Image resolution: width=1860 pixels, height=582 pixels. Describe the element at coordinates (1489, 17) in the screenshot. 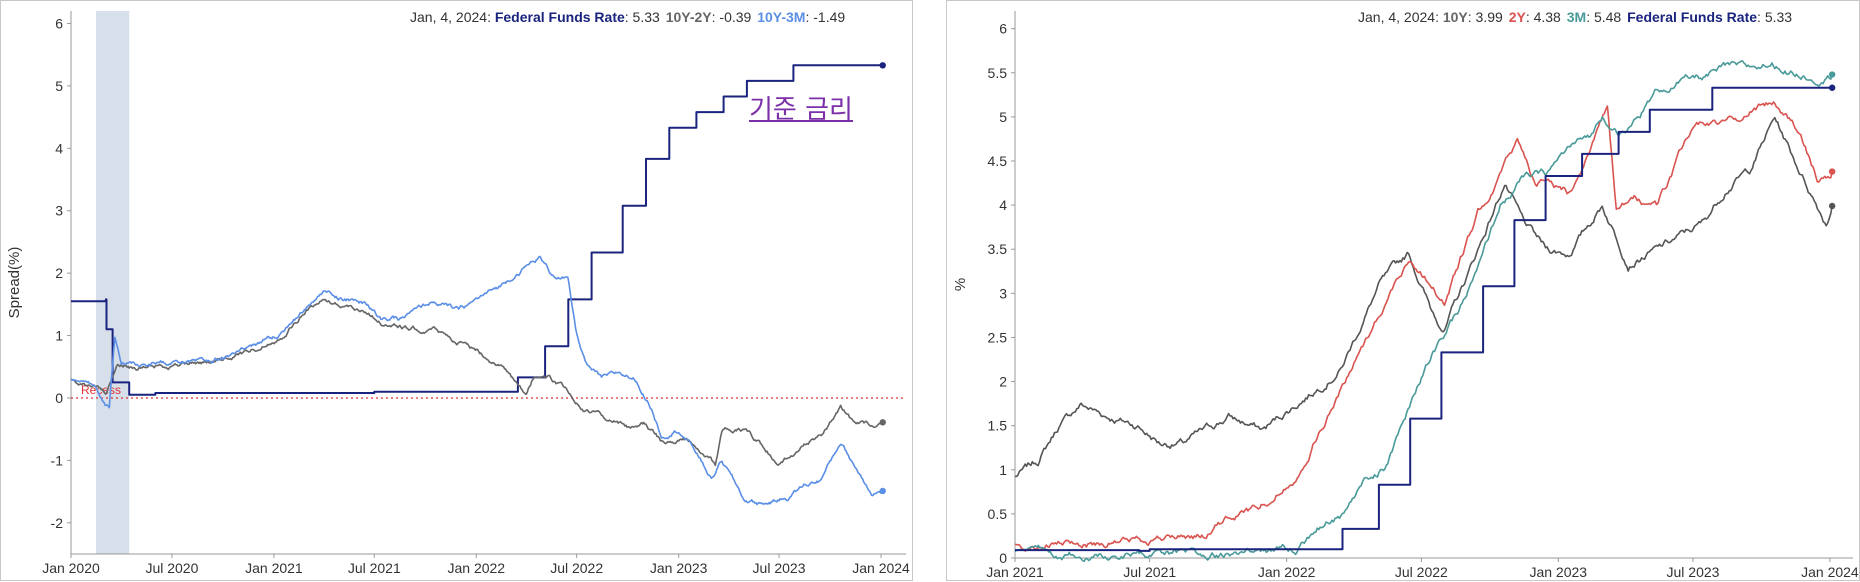

I see `legend-value-10y: 3.99` at that location.